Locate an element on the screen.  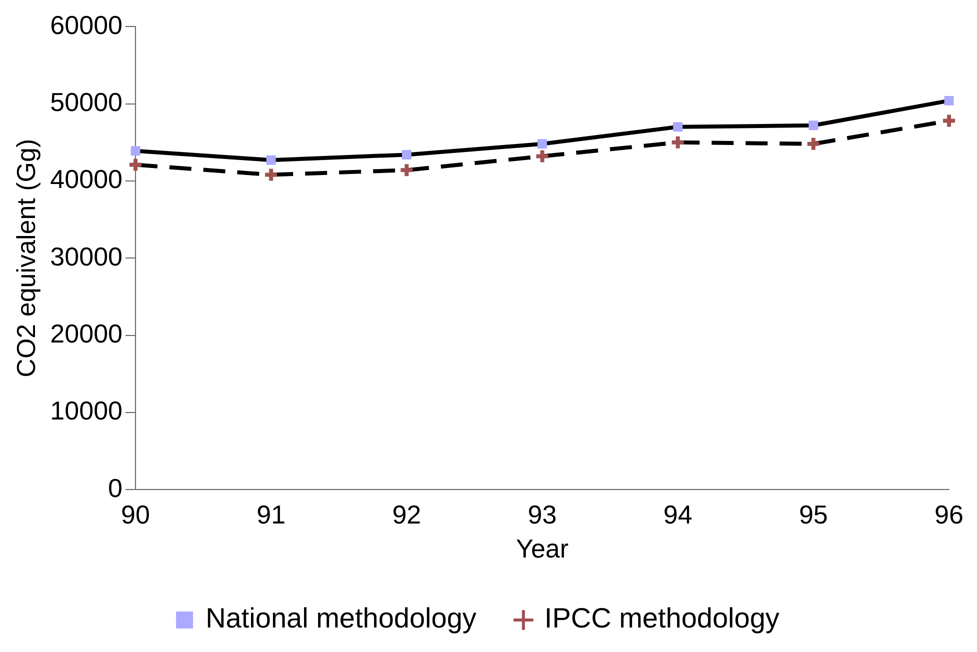
x-tick-label: 96 is located at coordinates (949, 514).